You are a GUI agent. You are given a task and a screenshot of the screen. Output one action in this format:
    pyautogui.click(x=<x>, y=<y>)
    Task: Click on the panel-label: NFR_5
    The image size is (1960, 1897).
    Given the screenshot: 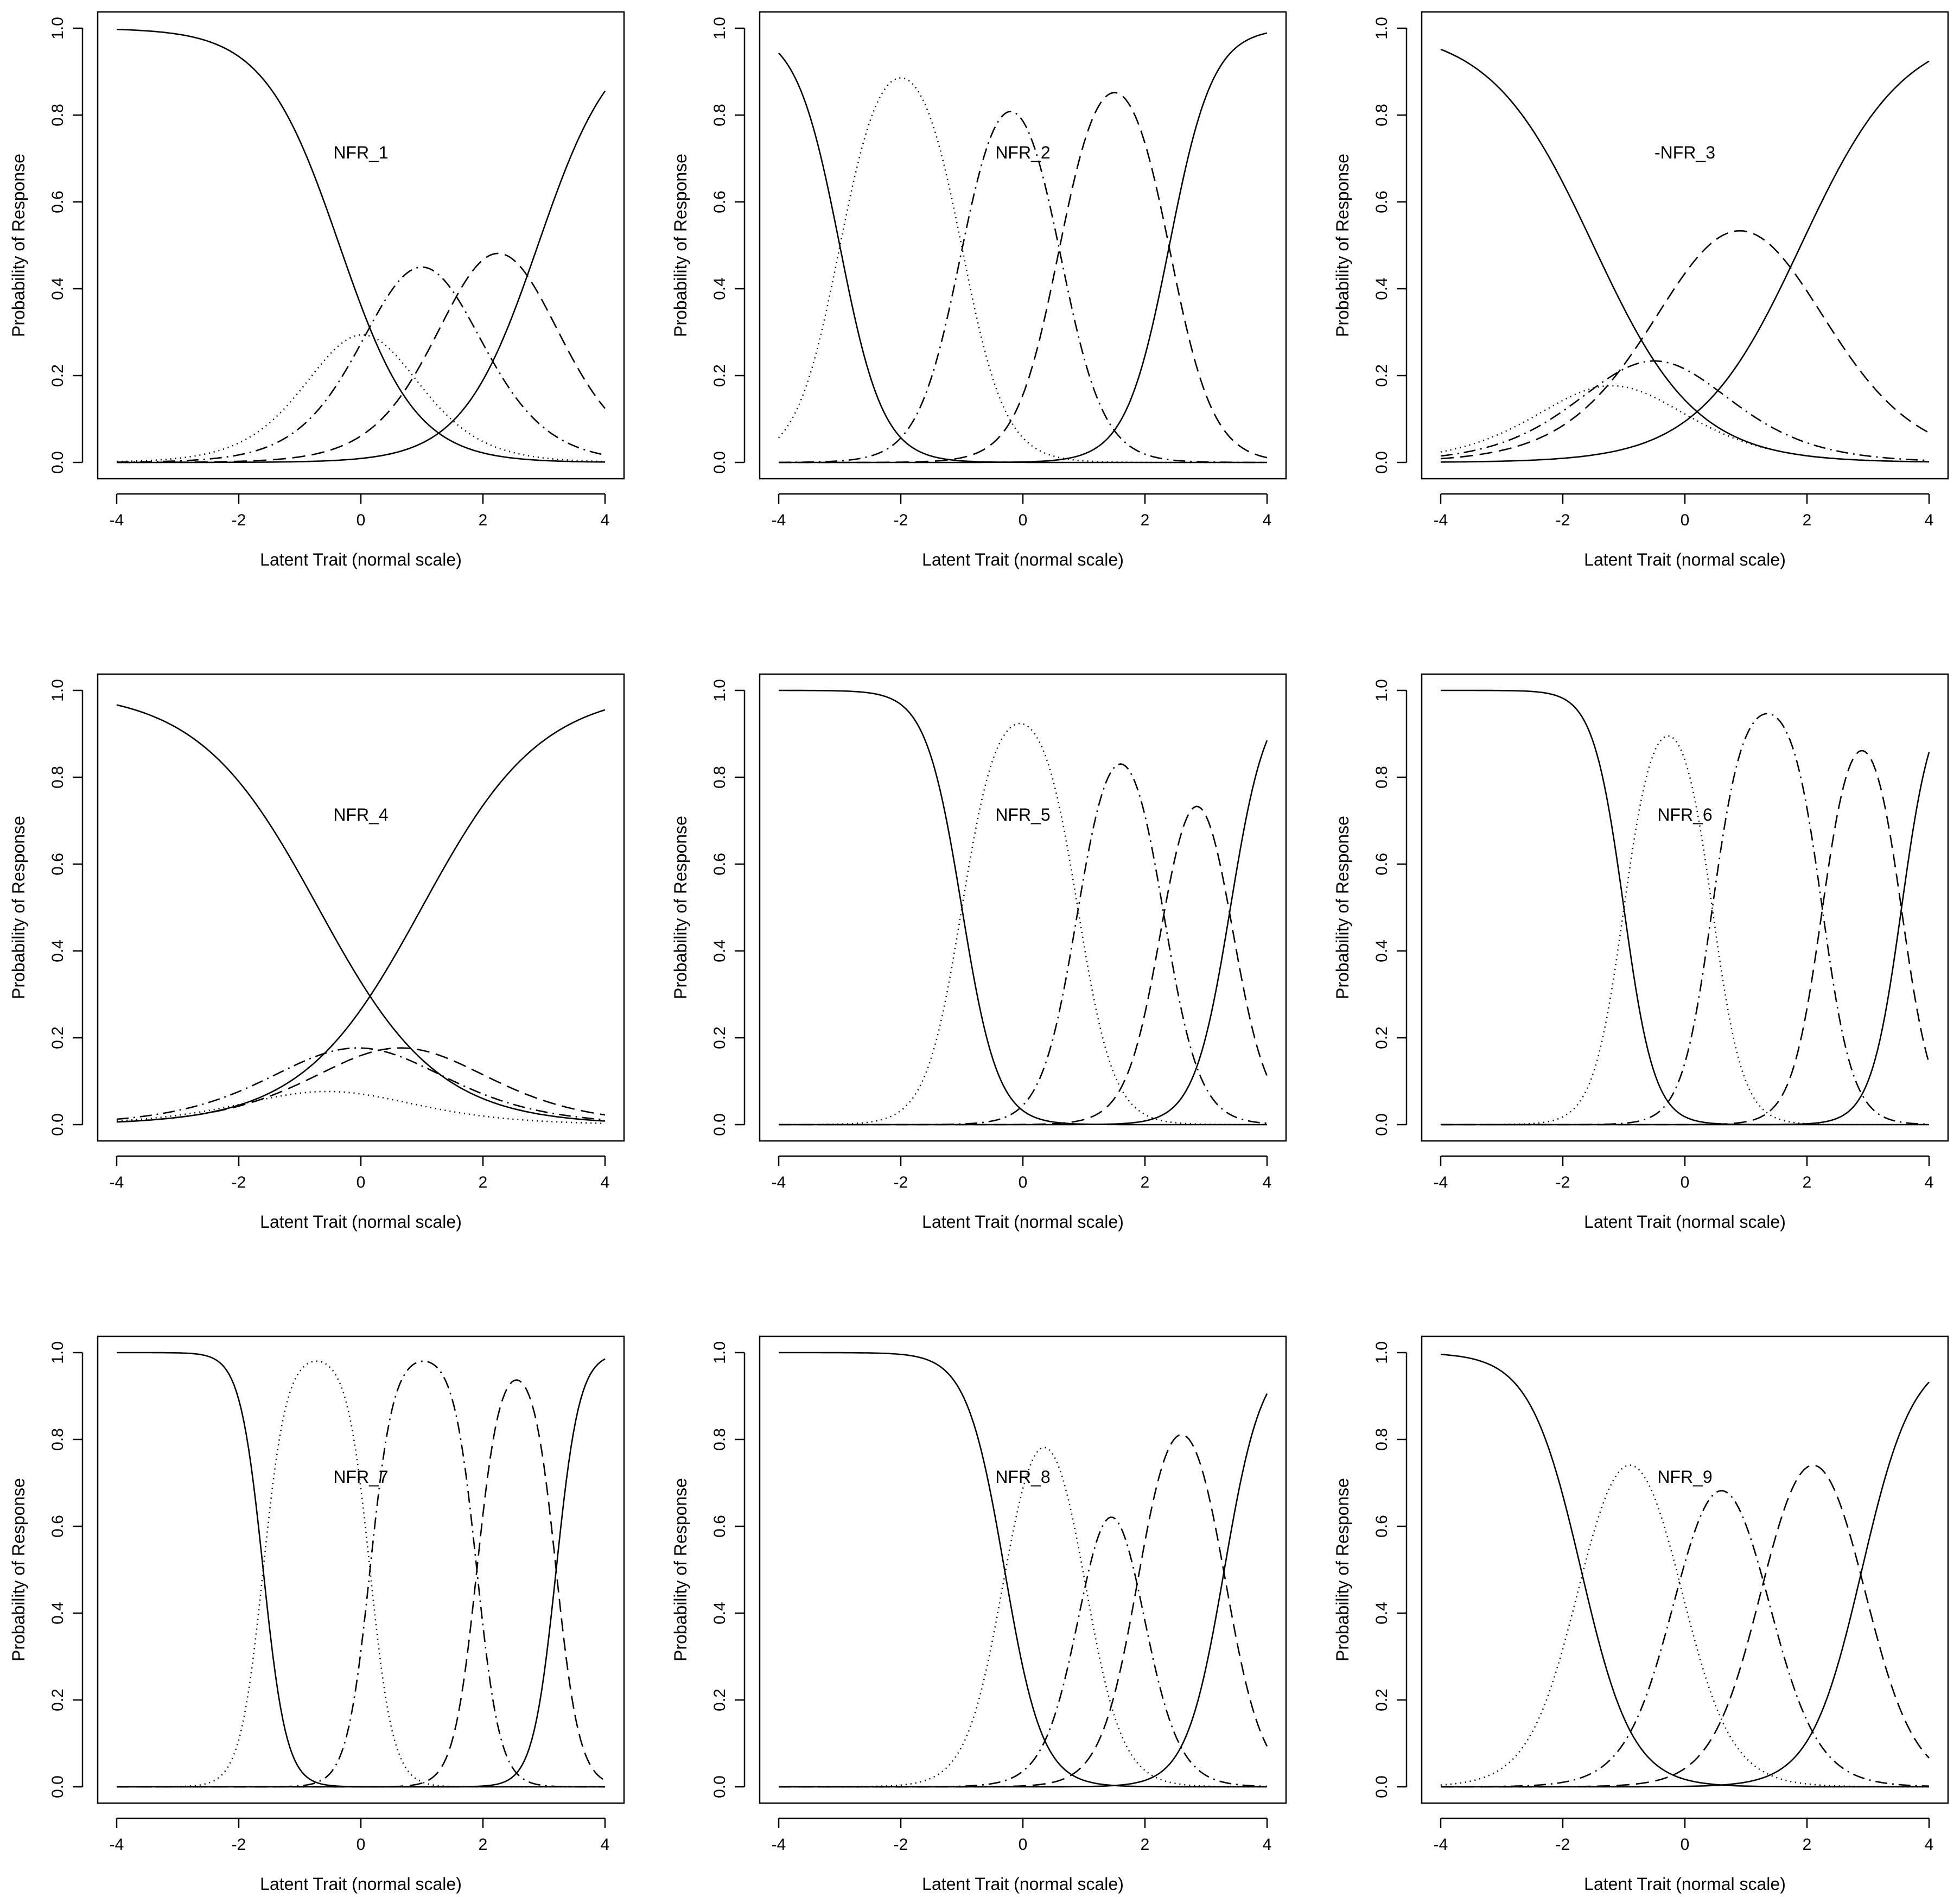 What is the action you would take?
    pyautogui.click(x=1022, y=814)
    